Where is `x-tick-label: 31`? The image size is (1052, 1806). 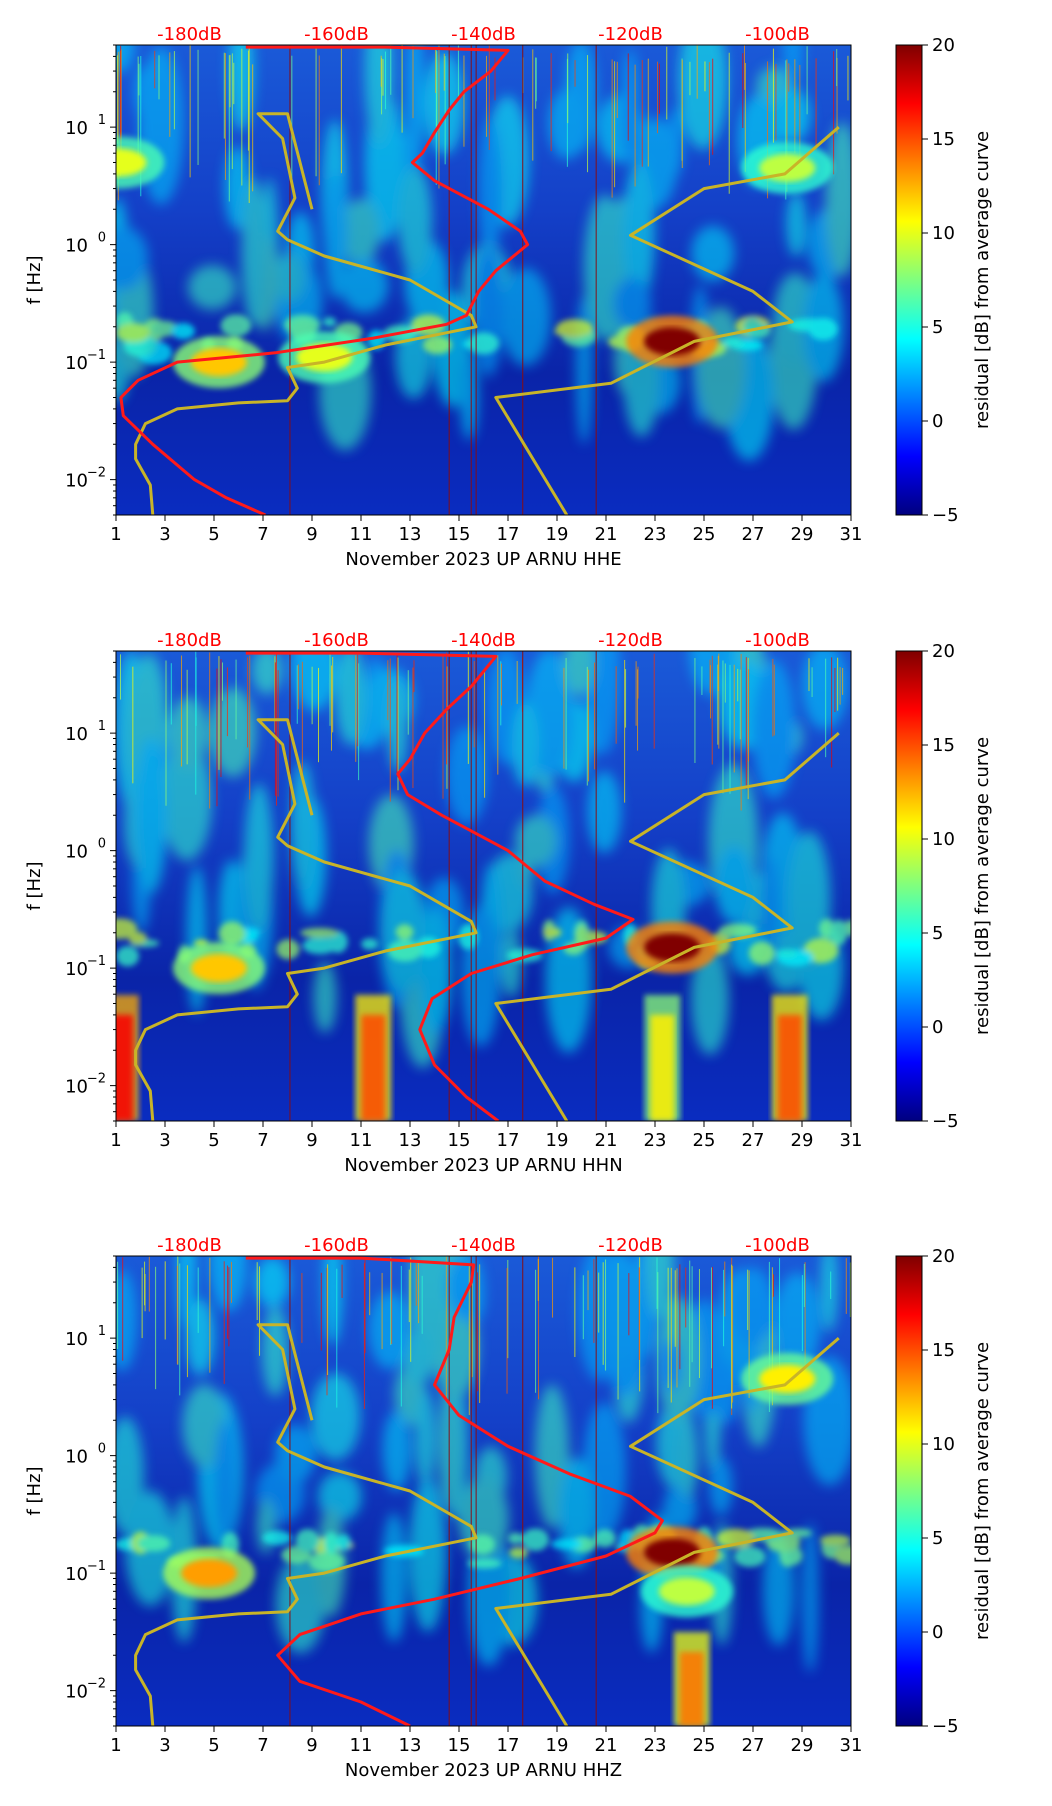
x-tick-label: 31 is located at coordinates (851, 1140).